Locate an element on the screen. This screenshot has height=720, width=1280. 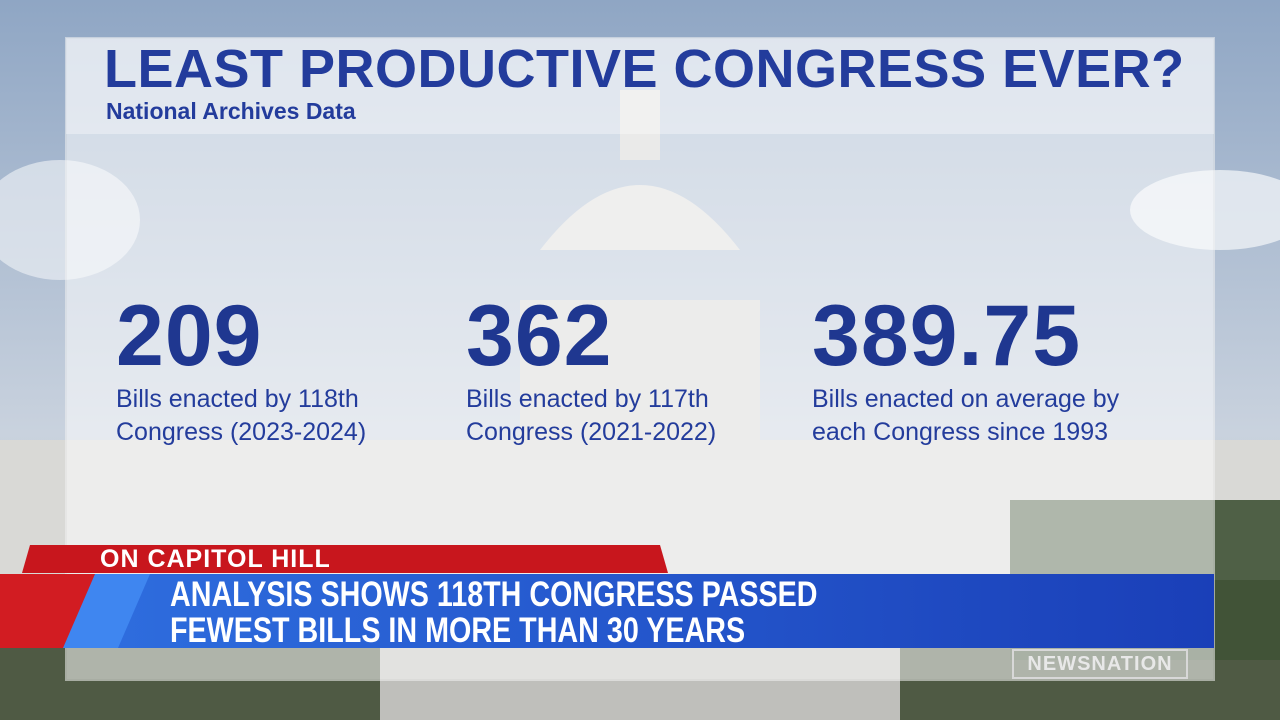
stat-description: Congress (2023-2024) is located at coordinates (241, 432).